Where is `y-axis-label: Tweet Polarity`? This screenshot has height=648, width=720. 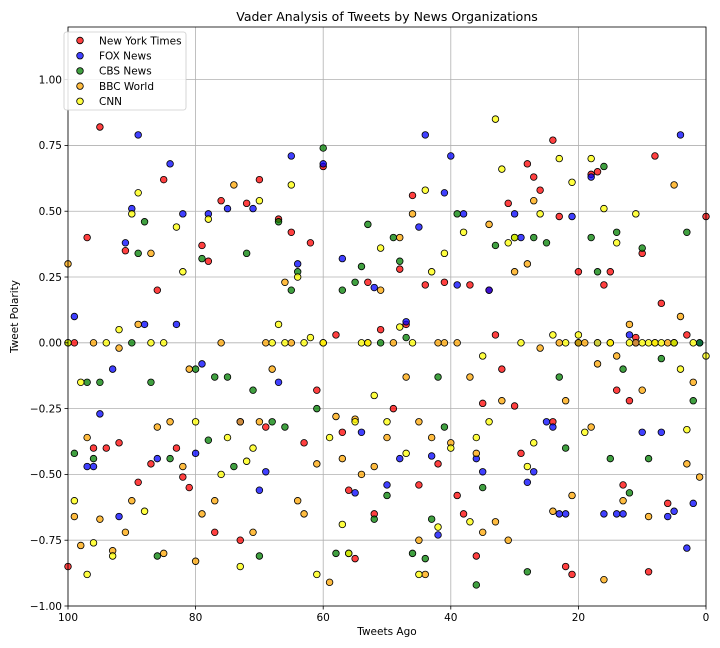
y-axis-label: Tweet Polarity is located at coordinates (15, 317).